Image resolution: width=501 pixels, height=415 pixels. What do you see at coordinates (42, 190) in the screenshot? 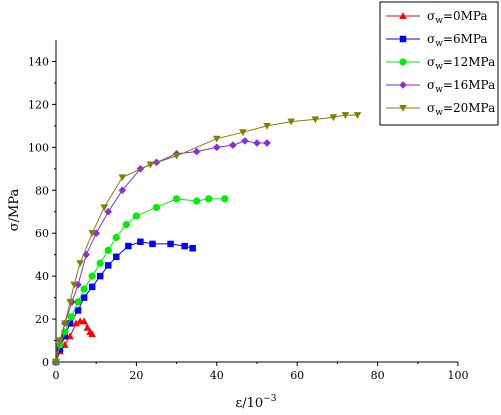
I see `y-tick-label: 80` at bounding box center [42, 190].